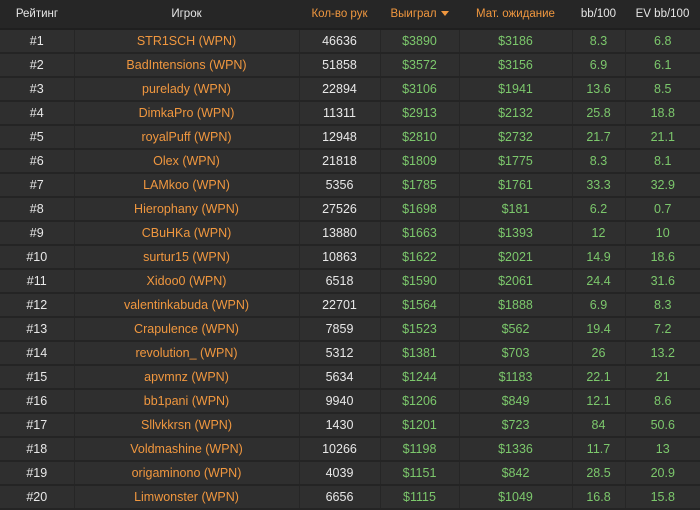 This screenshot has width=700, height=510. What do you see at coordinates (515, 209) in the screenshot?
I see `expectation-cell: $181` at bounding box center [515, 209].